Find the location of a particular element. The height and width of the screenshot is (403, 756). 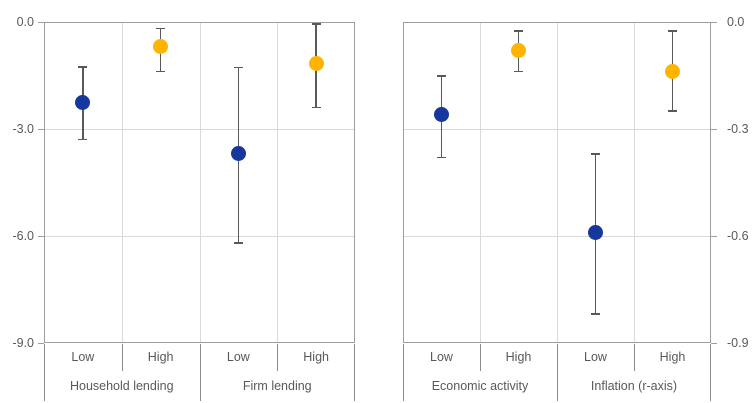

y-axis-tick-label: -0.6 is located at coordinates (738, 236).